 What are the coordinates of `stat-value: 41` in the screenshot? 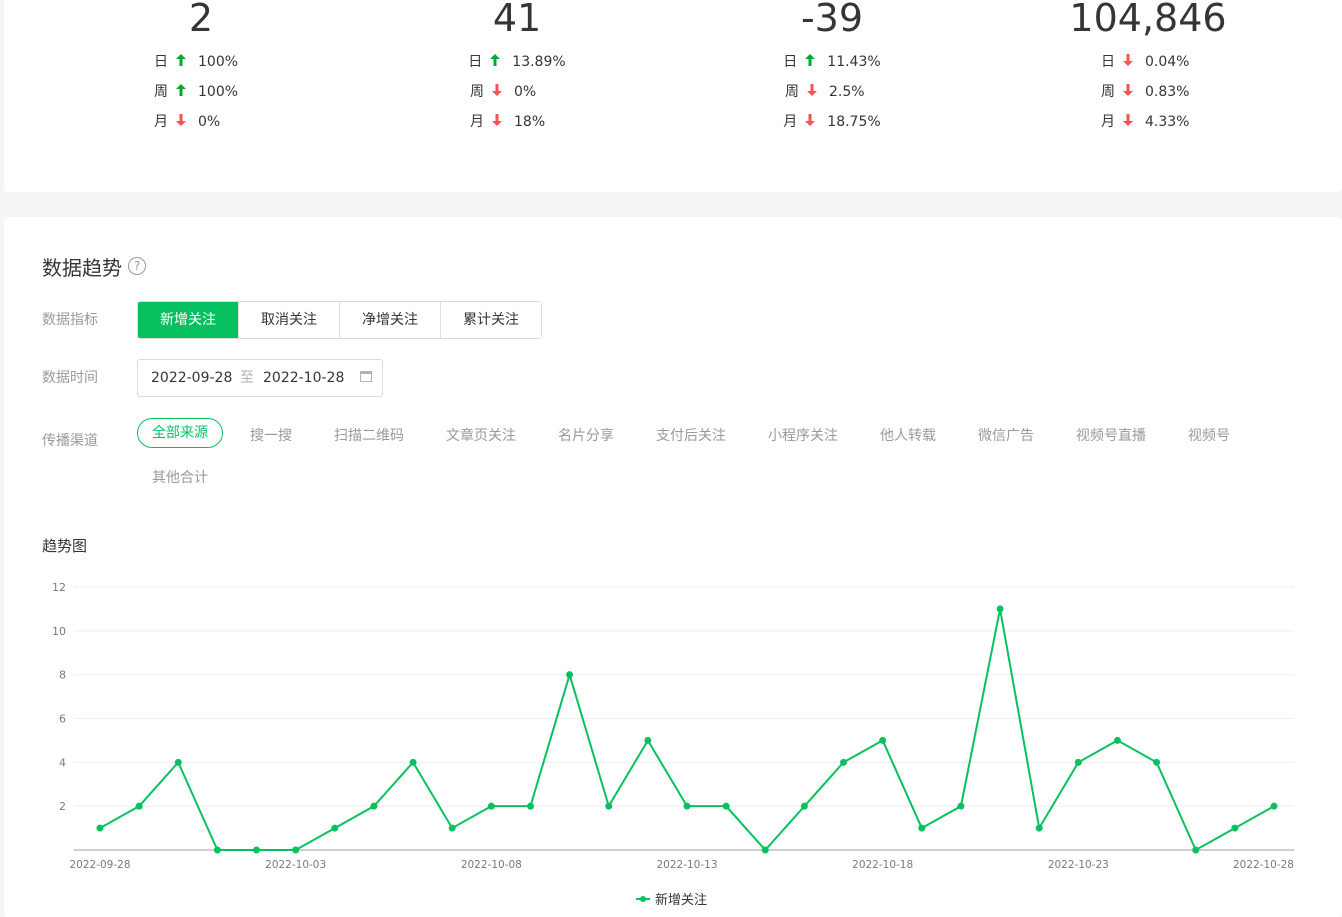 It's located at (517, 20).